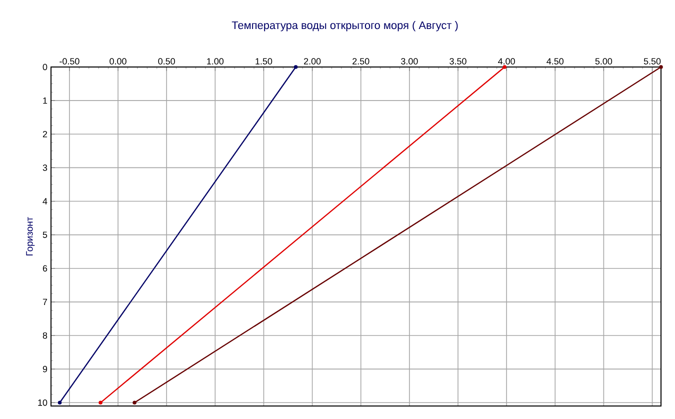 This screenshot has height=419, width=675. What do you see at coordinates (215, 61) in the screenshot?
I see `x-tick-label: 1.00` at bounding box center [215, 61].